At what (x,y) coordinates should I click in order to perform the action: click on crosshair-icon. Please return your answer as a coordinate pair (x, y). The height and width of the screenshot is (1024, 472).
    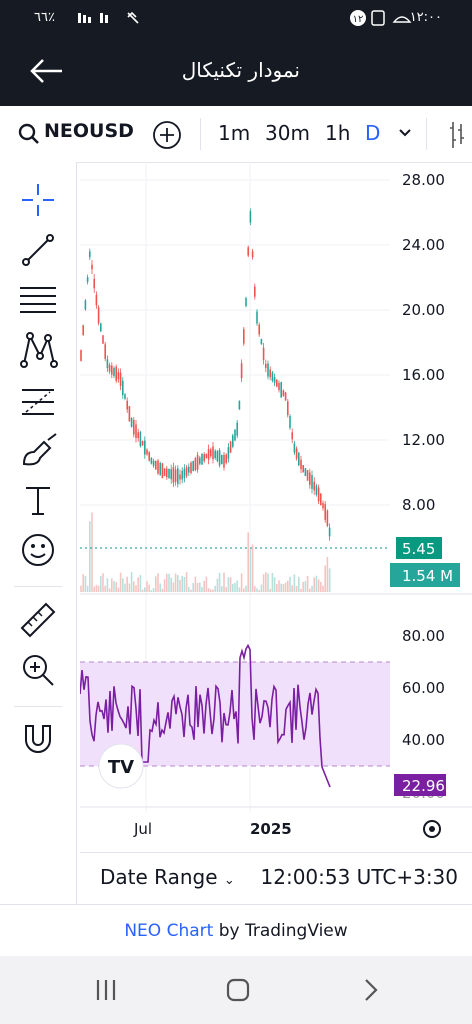
    Looking at the image, I should click on (38, 200).